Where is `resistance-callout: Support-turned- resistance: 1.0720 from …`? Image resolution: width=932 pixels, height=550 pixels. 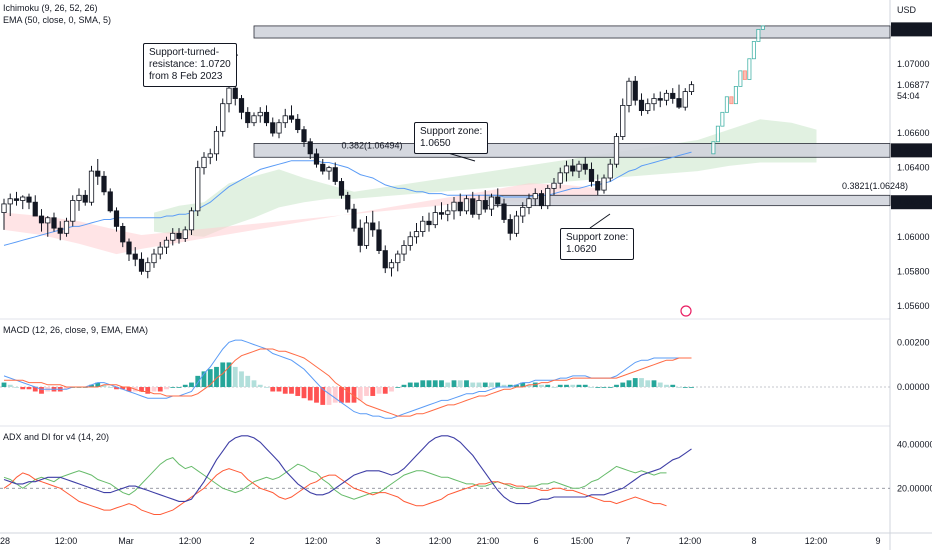 resistance-callout: Support-turned- resistance: 1.0720 from … is located at coordinates (190, 65).